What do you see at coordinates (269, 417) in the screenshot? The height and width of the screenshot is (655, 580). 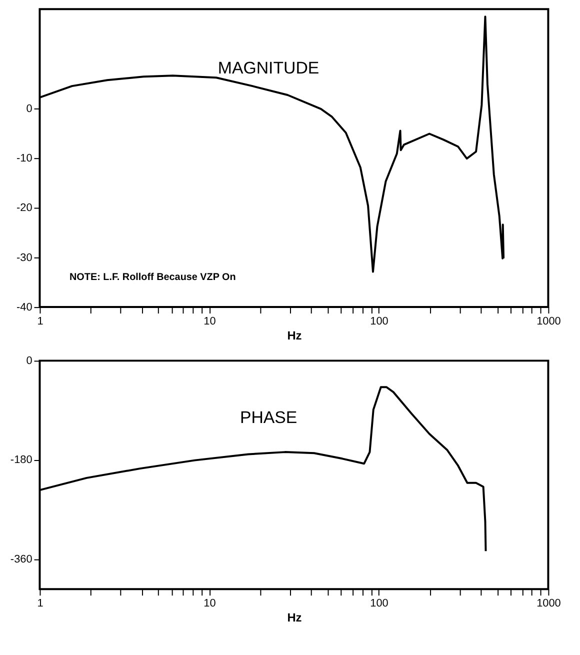 I see `text: PHASE` at bounding box center [269, 417].